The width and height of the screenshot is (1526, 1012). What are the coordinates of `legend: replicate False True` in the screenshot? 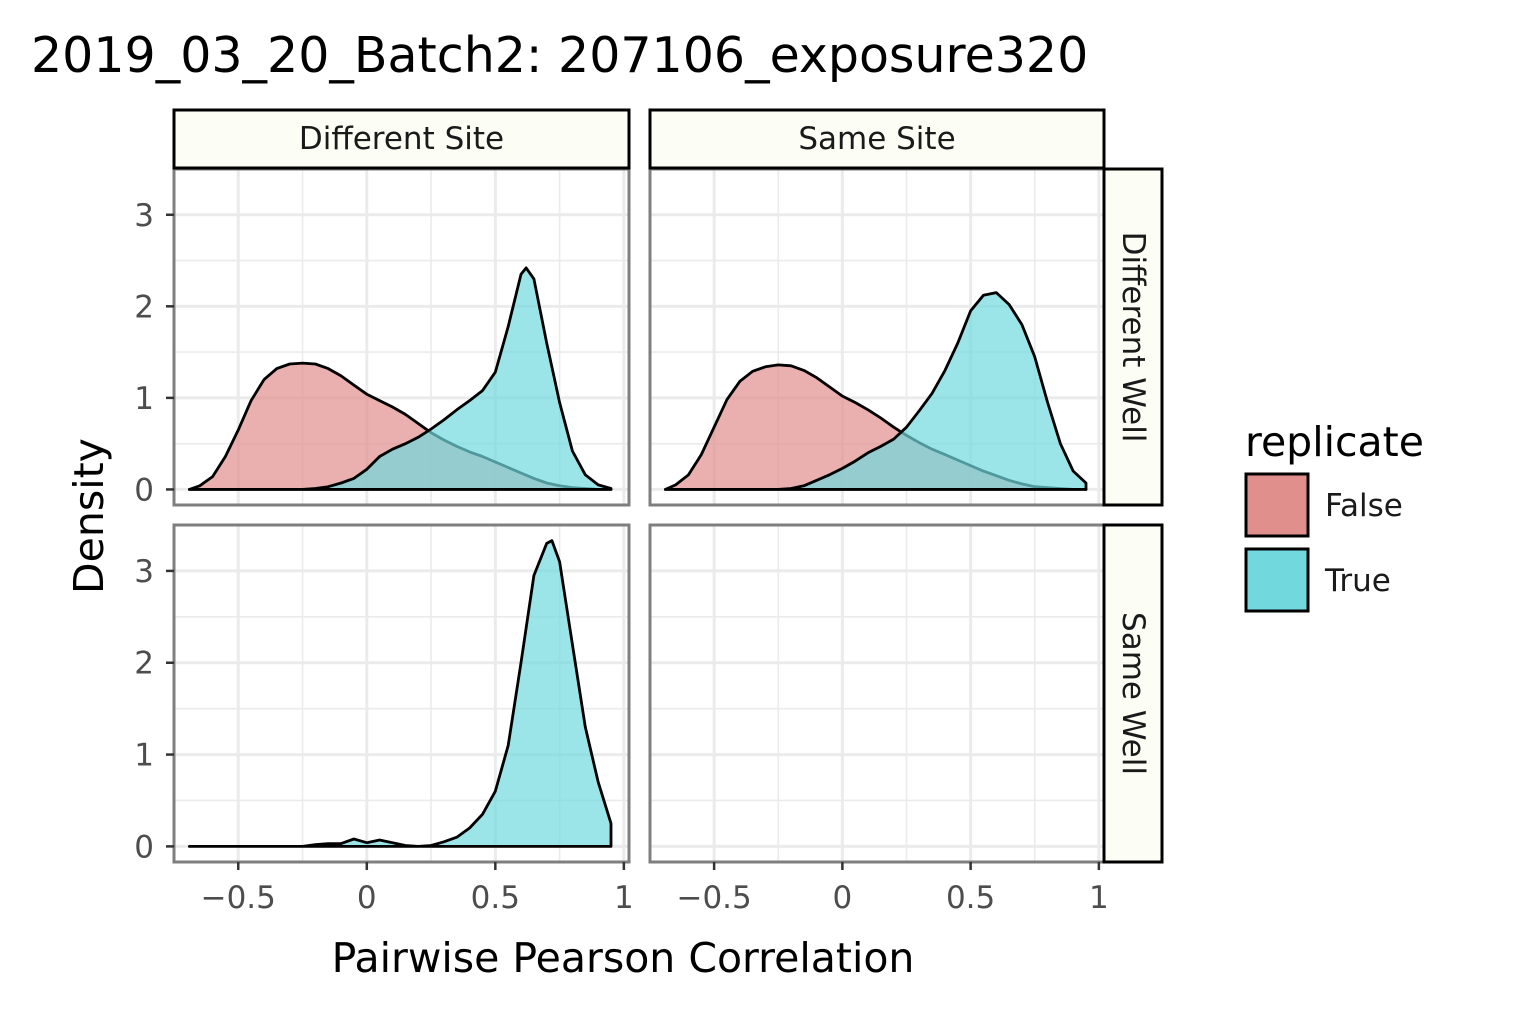 It's located at (1334, 515).